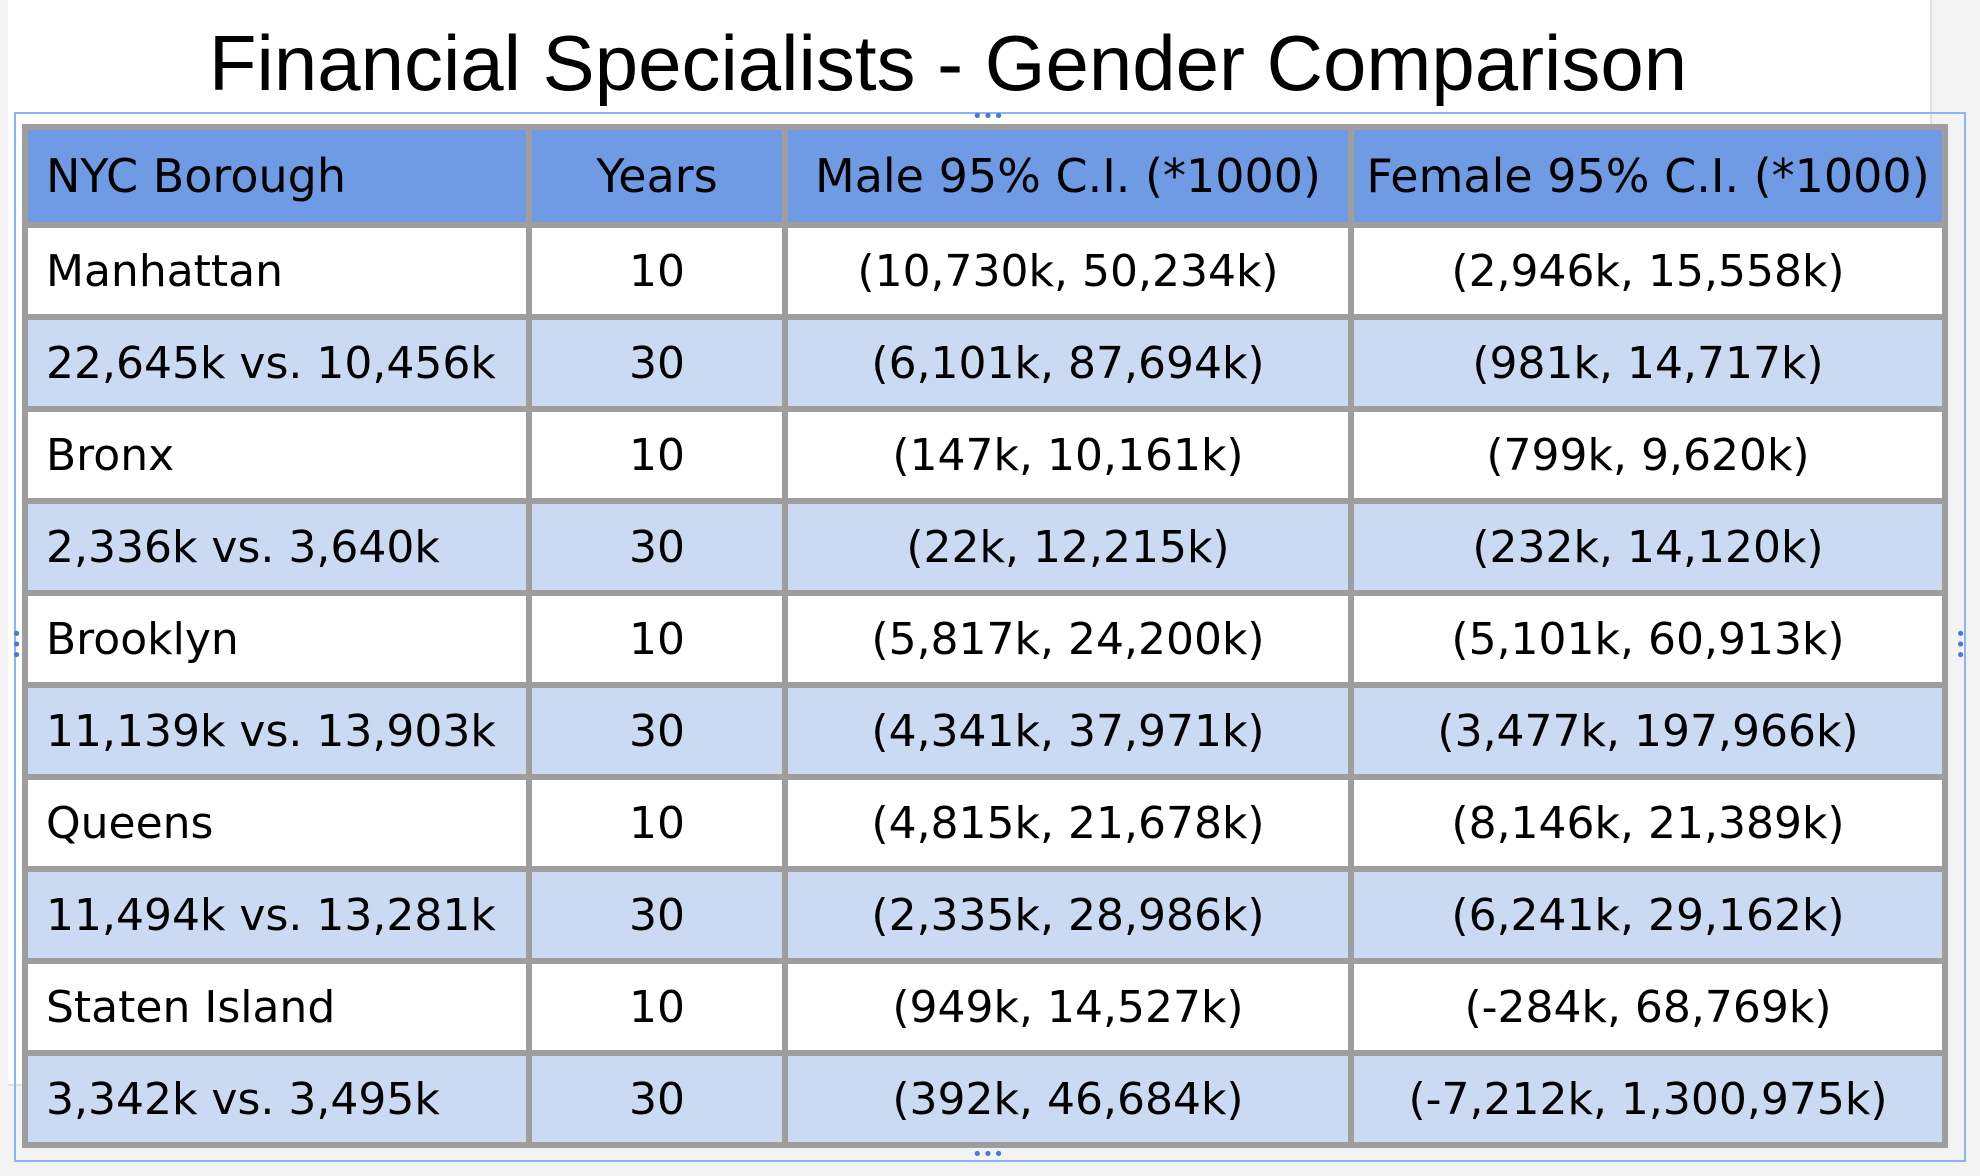 The height and width of the screenshot is (1176, 1980). I want to click on table-cell-male-ci: (5,817k, 24,200k), so click(1068, 639).